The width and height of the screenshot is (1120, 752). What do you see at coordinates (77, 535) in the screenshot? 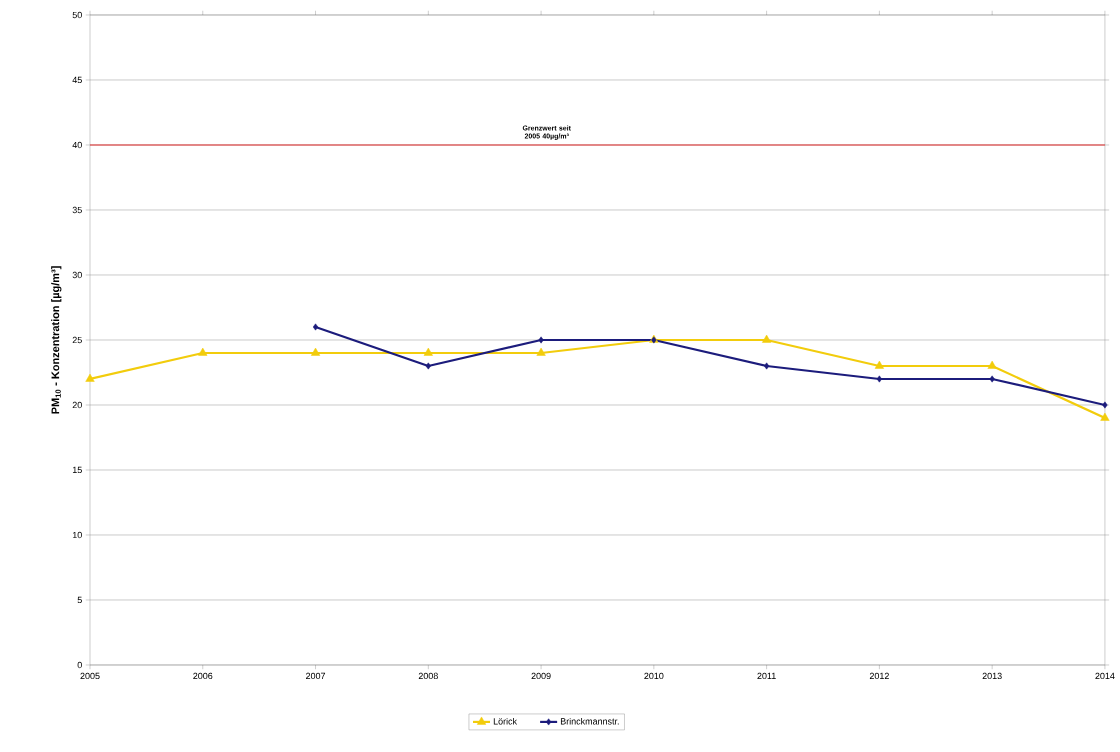
I see `y-tick-label: 10` at bounding box center [77, 535].